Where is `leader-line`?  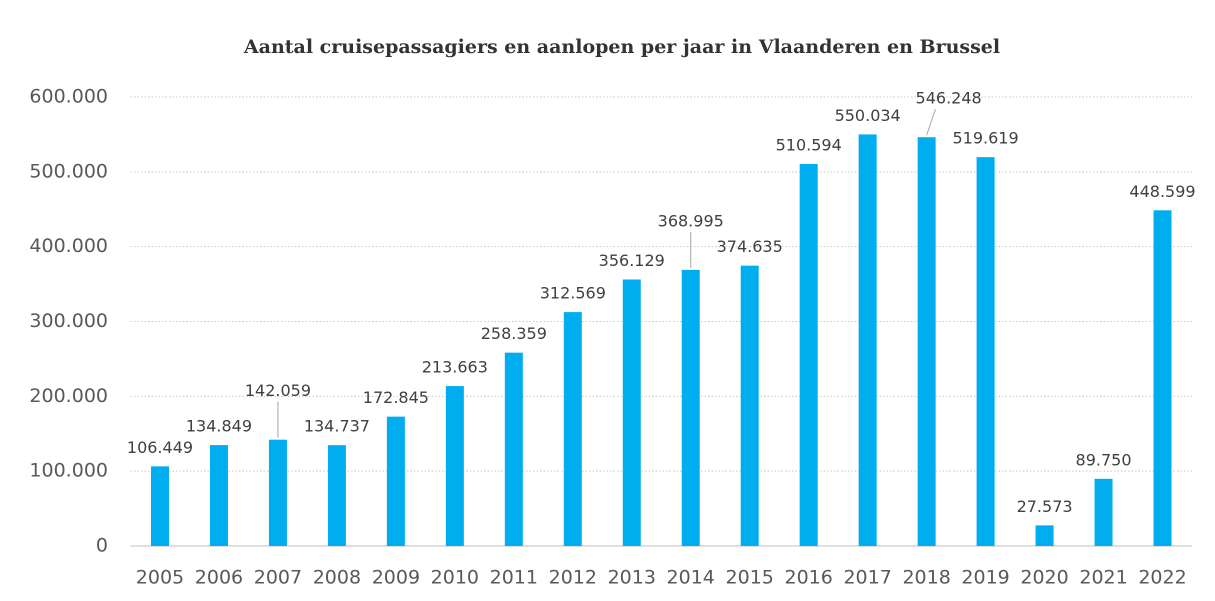
leader-line is located at coordinates (931, 122).